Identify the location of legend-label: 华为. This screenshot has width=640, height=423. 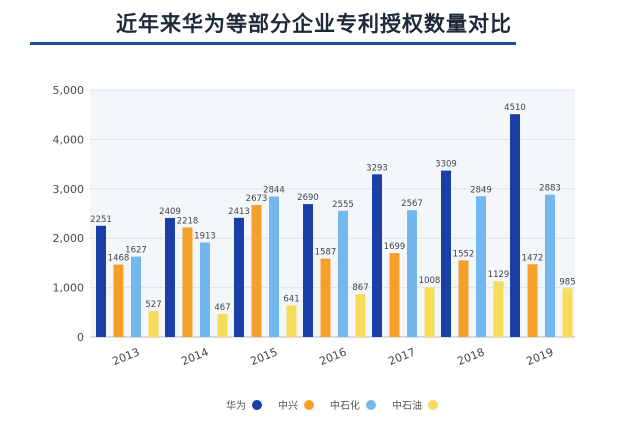
(236, 406).